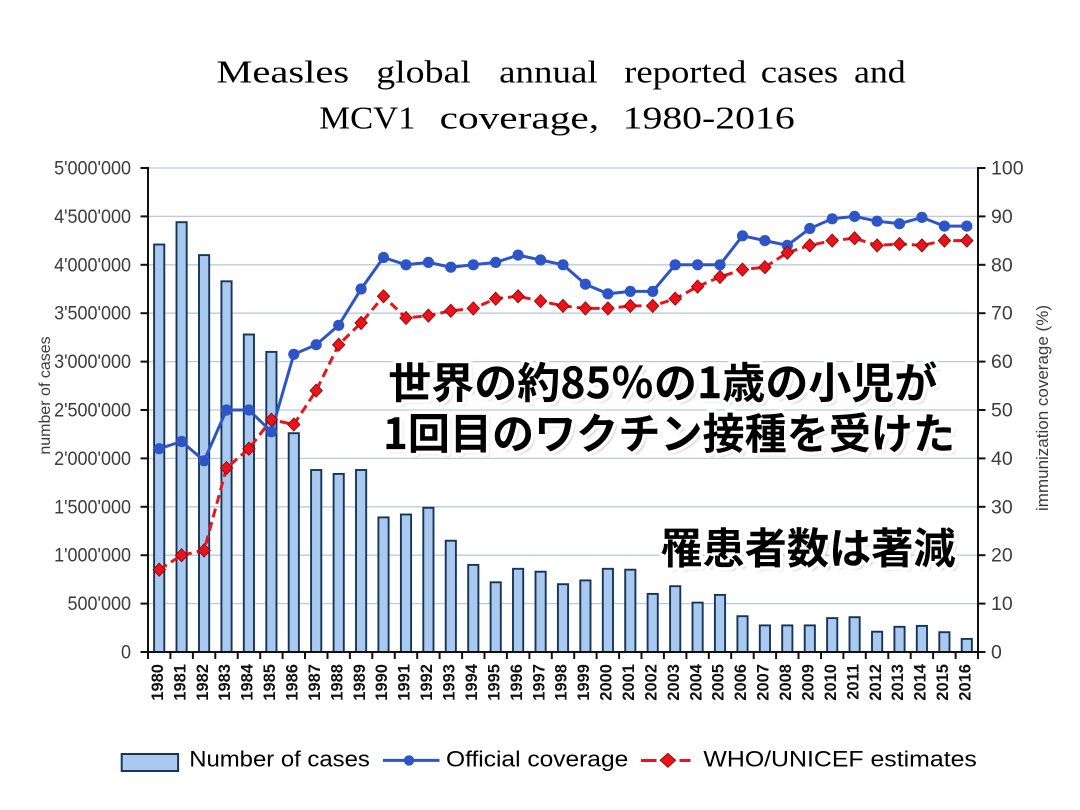 The height and width of the screenshot is (810, 1080). What do you see at coordinates (651, 682) in the screenshot?
I see `svg-text: 2002` at bounding box center [651, 682].